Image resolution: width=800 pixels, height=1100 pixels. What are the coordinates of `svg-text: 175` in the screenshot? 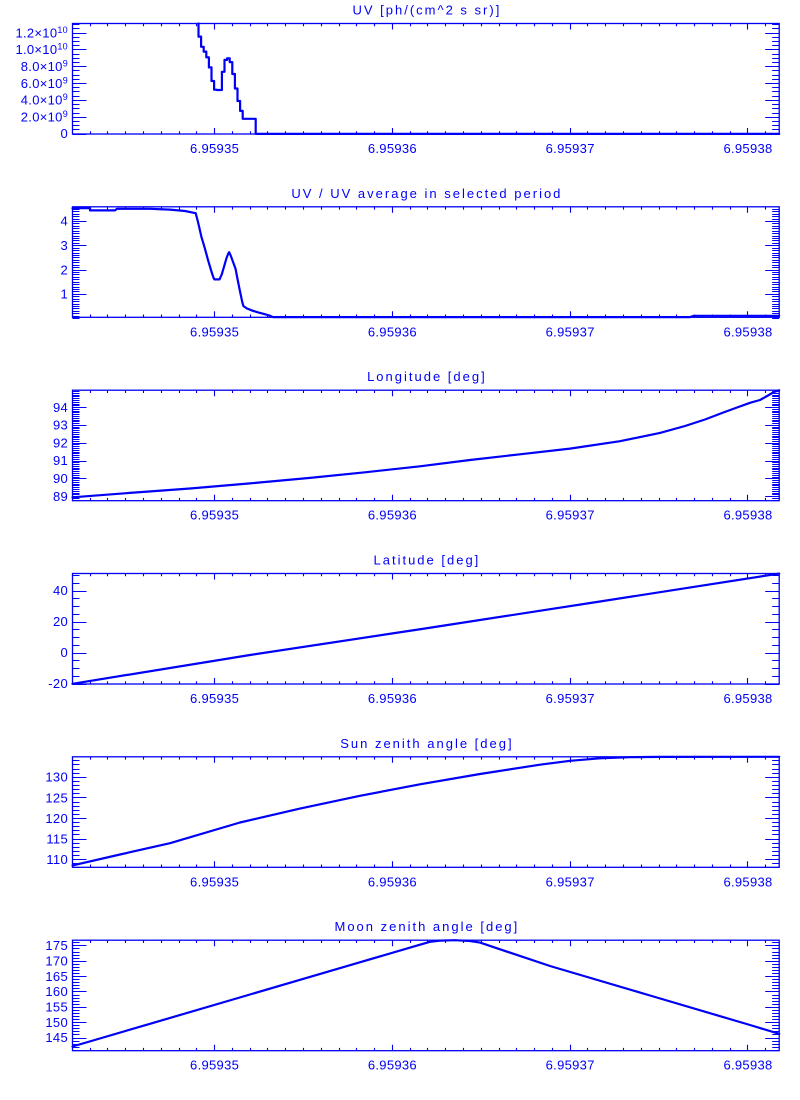 It's located at (56, 945).